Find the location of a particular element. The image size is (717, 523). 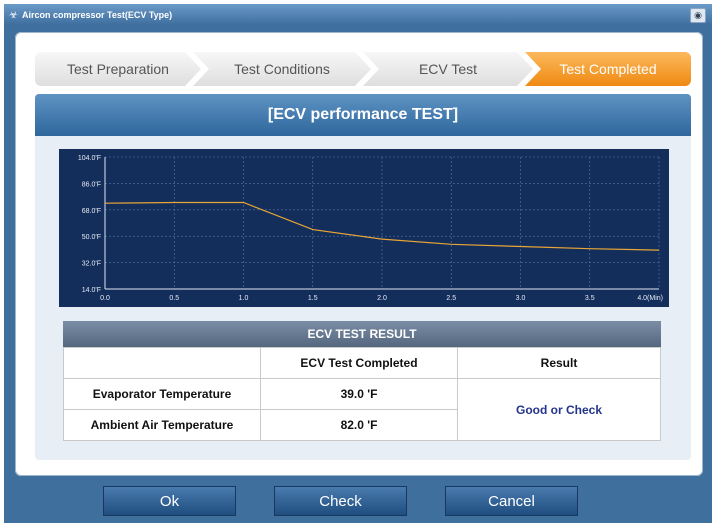

step-test-completed: Test Completed is located at coordinates (608, 69).